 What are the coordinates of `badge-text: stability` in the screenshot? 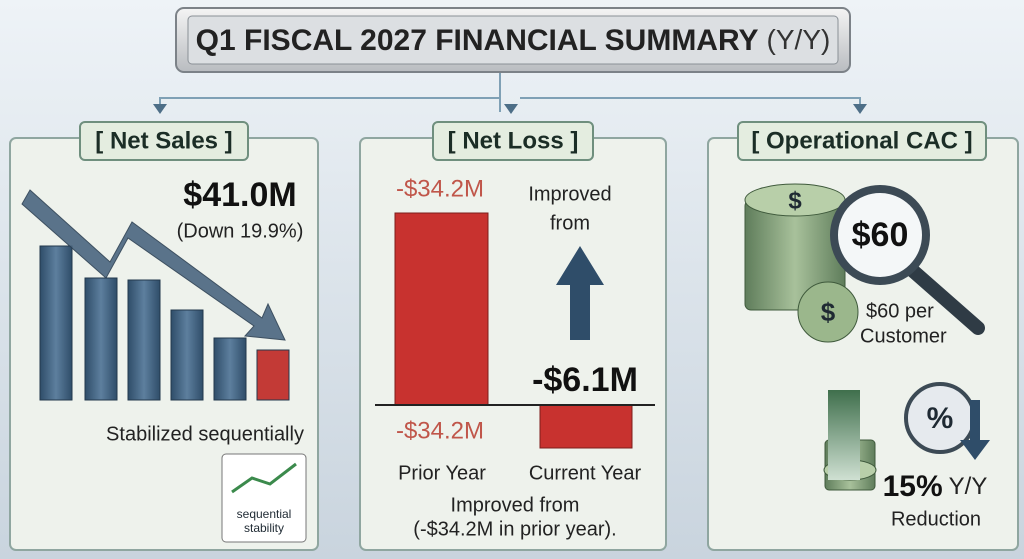 It's located at (264, 528).